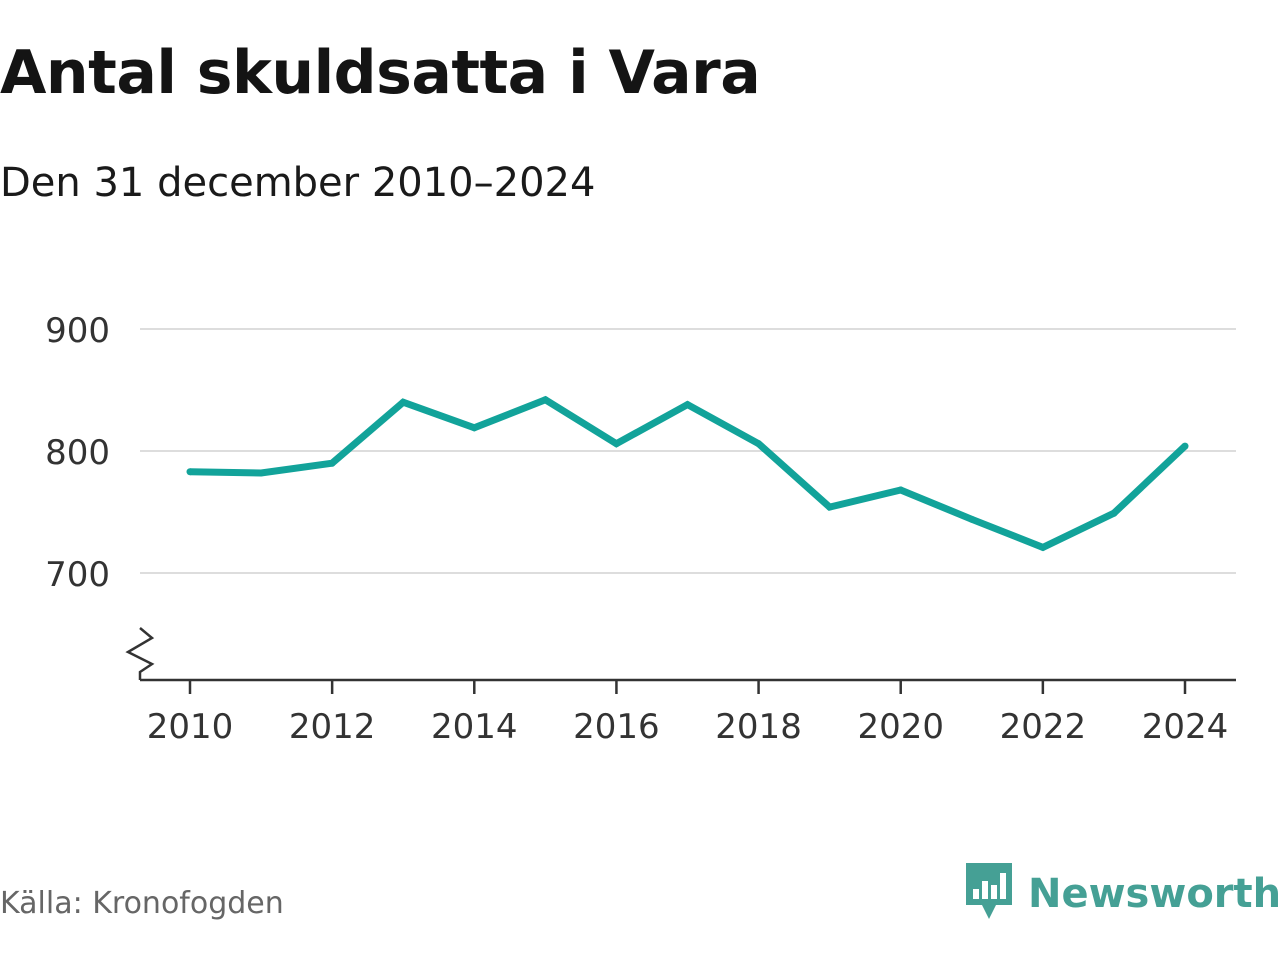 This screenshot has width=1280, height=960. I want to click on x-tick-label-2016: 2016, so click(616, 727).